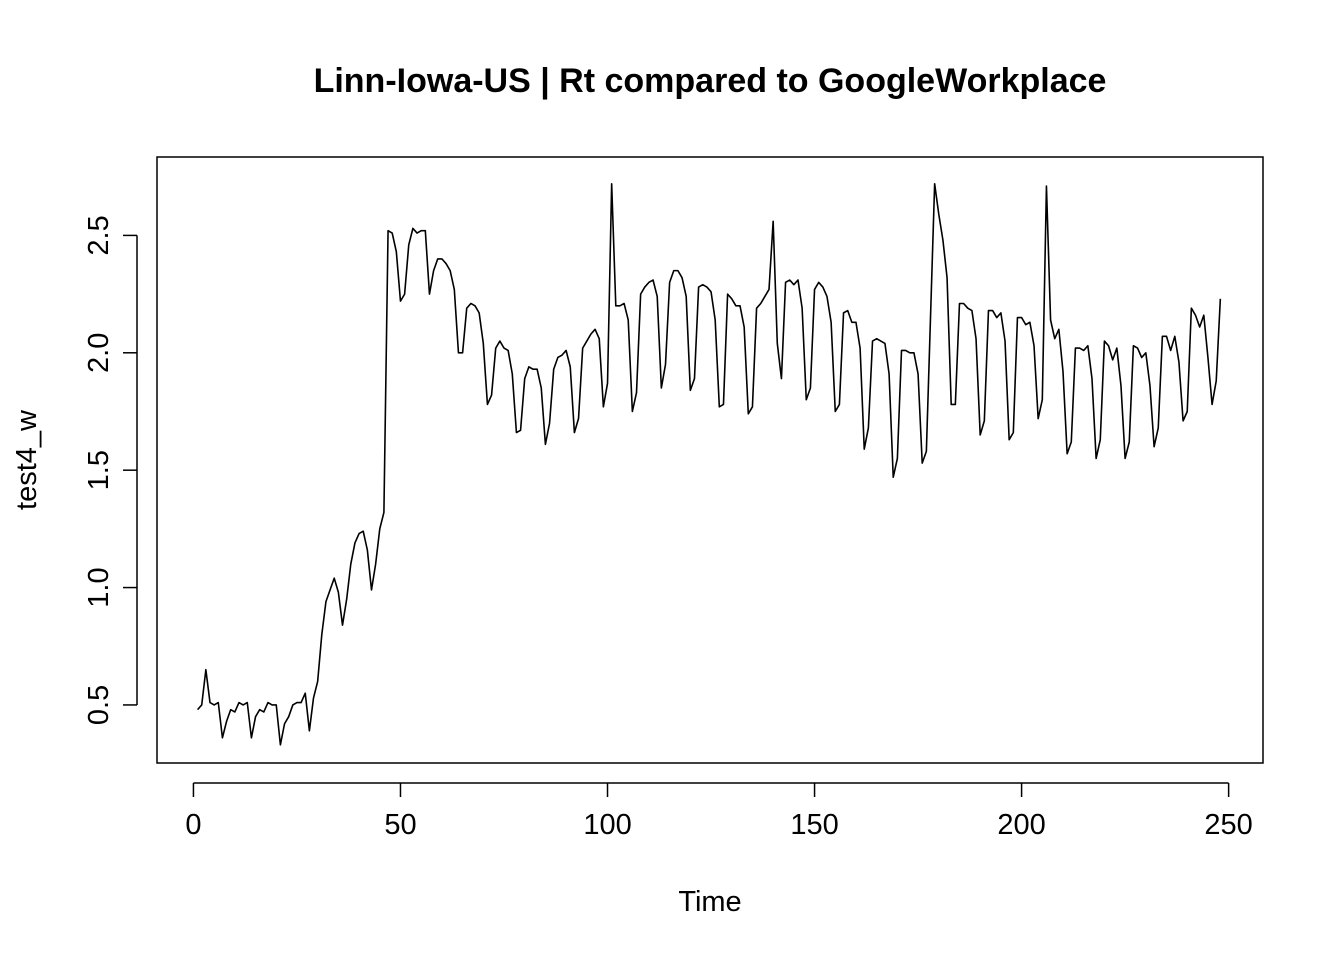  What do you see at coordinates (719, 811) in the screenshot?
I see `x-axis: 0 50 100 150 200 250` at bounding box center [719, 811].